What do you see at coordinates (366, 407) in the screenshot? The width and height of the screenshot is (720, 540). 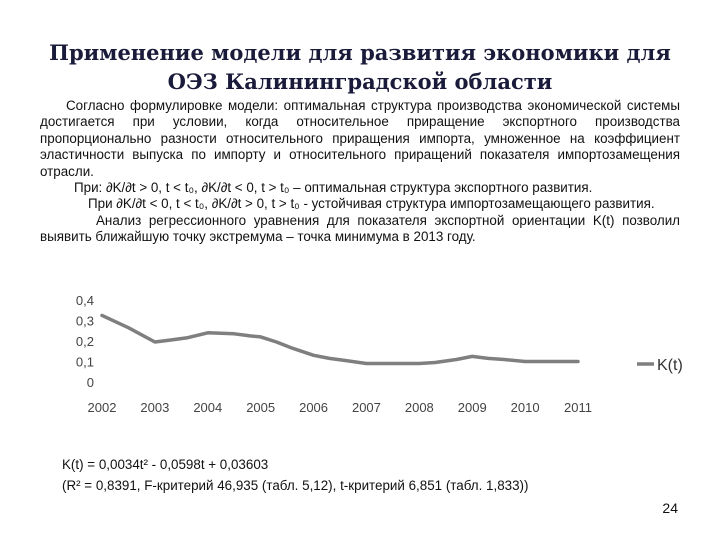 I see `x-tick-label: 2007` at bounding box center [366, 407].